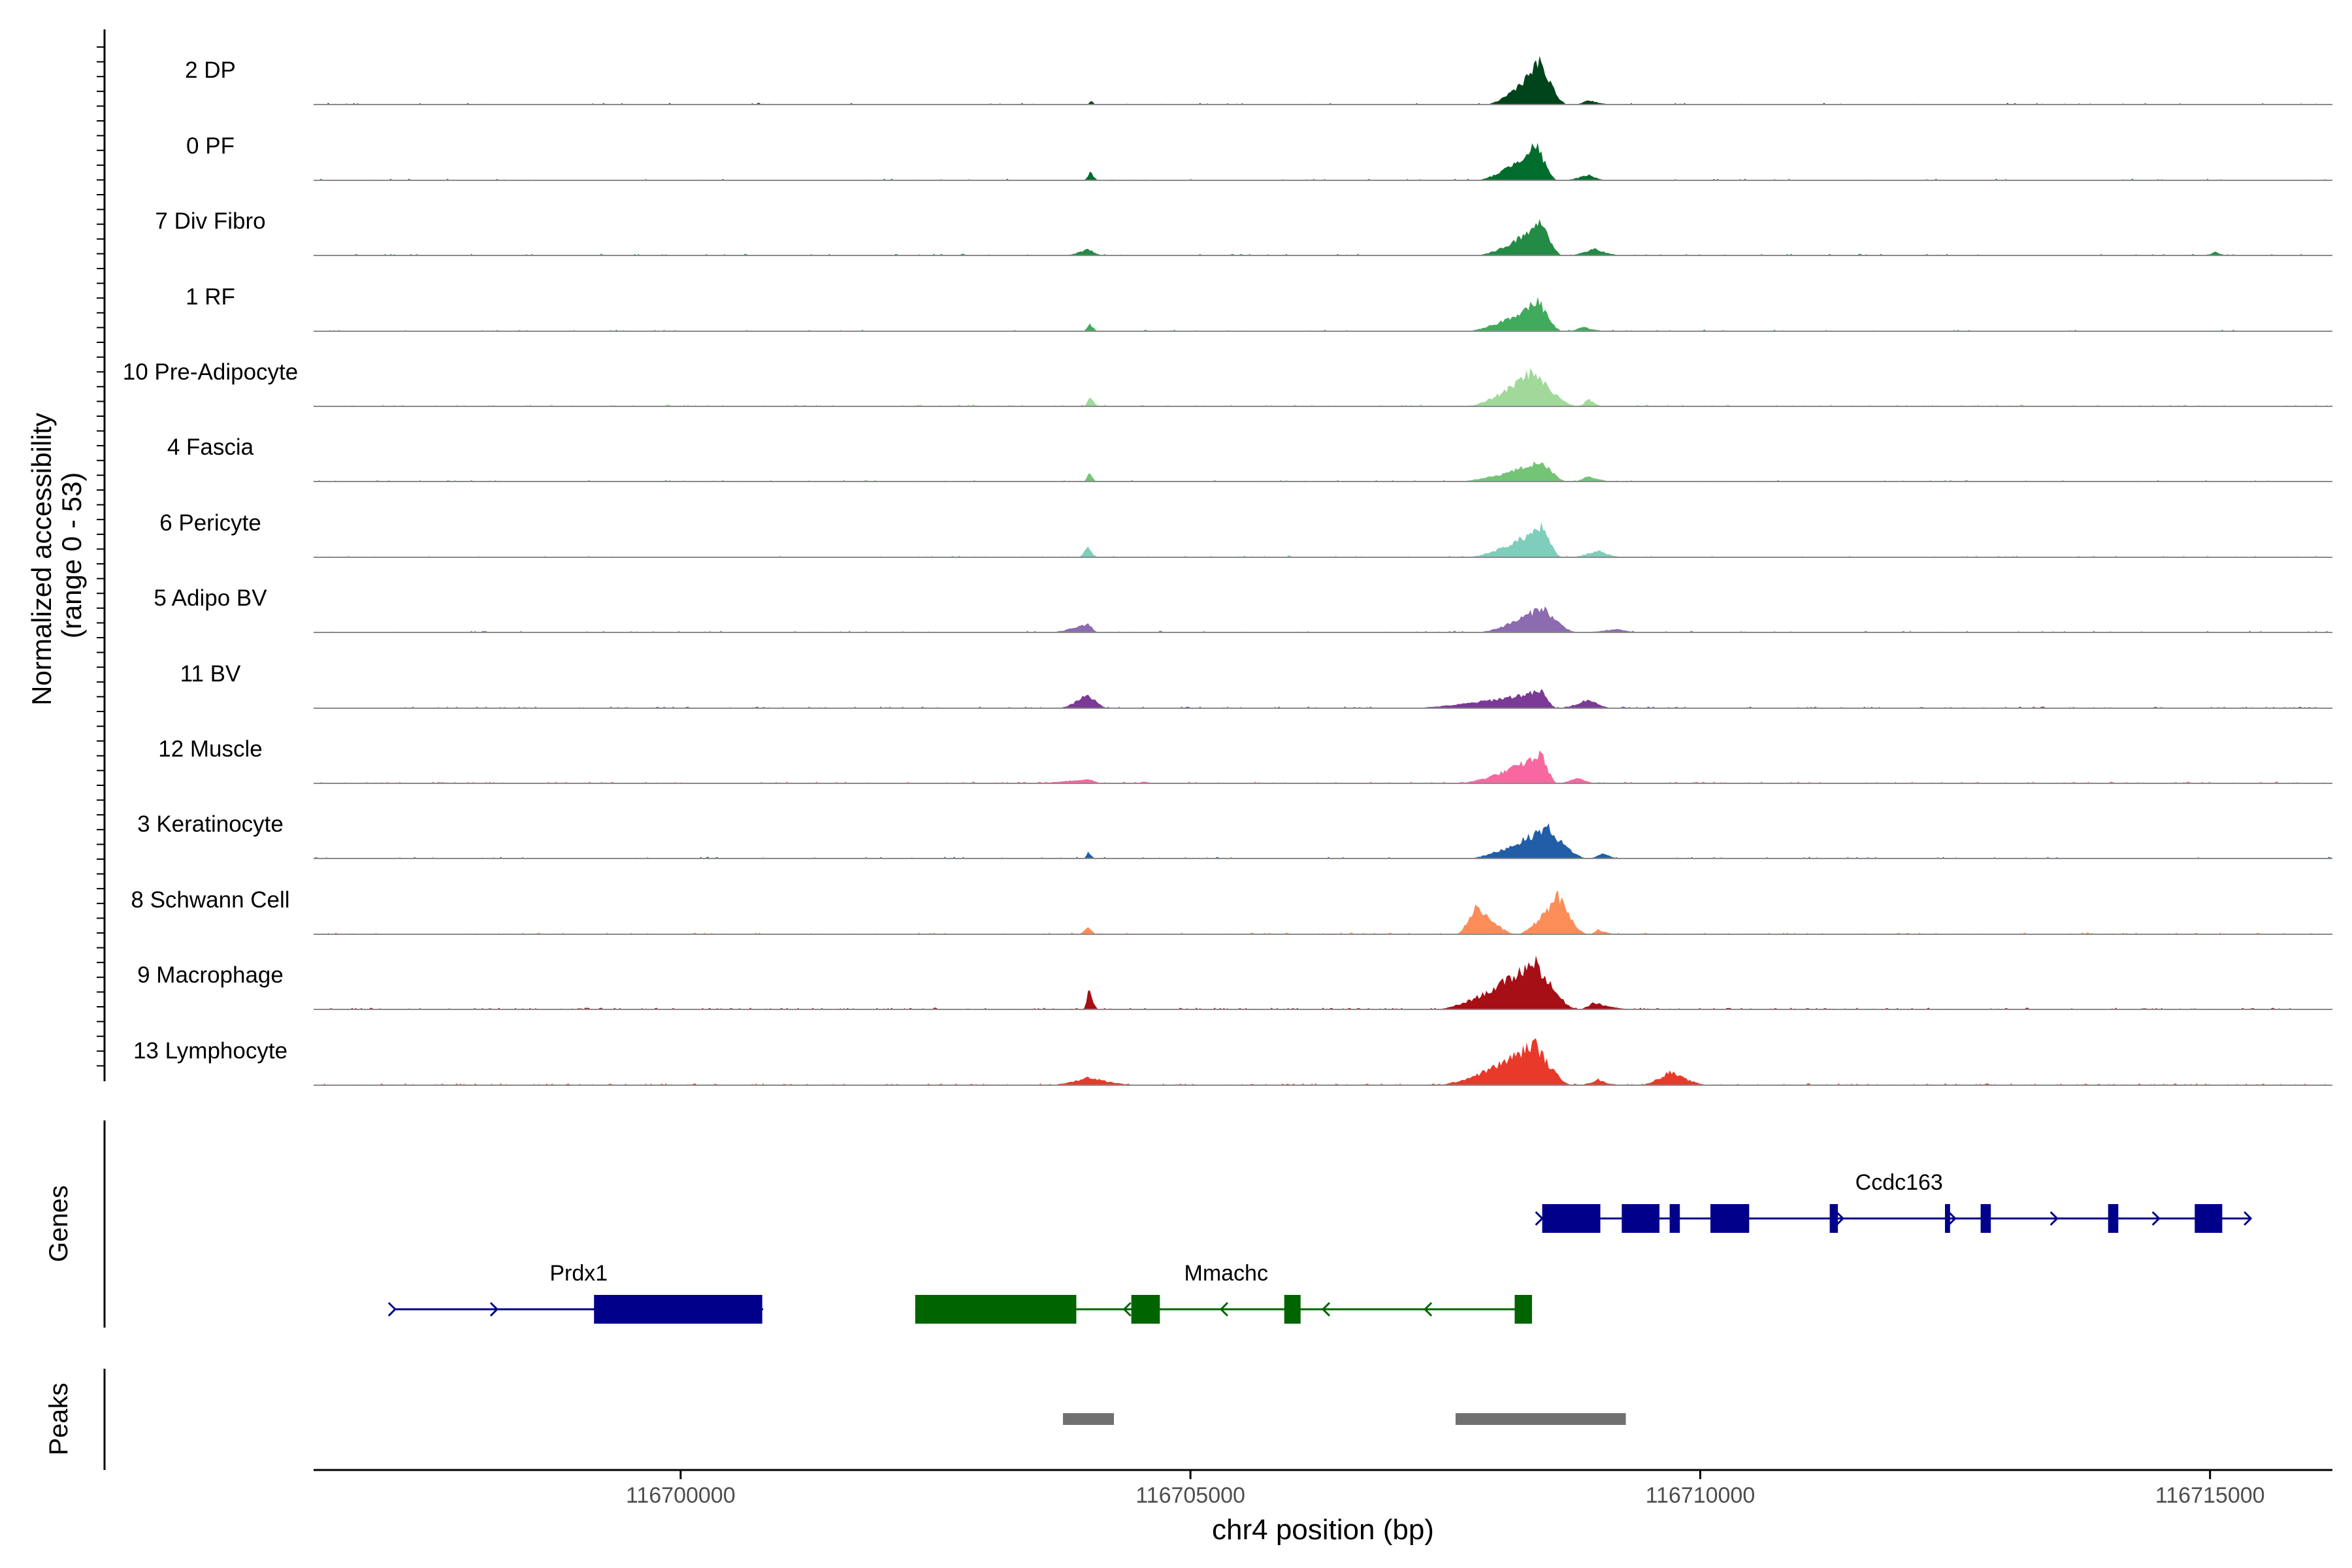 Image resolution: width=2352 pixels, height=1568 pixels. Describe the element at coordinates (58, 1223) in the screenshot. I see `genes-track-label: Genes` at that location.